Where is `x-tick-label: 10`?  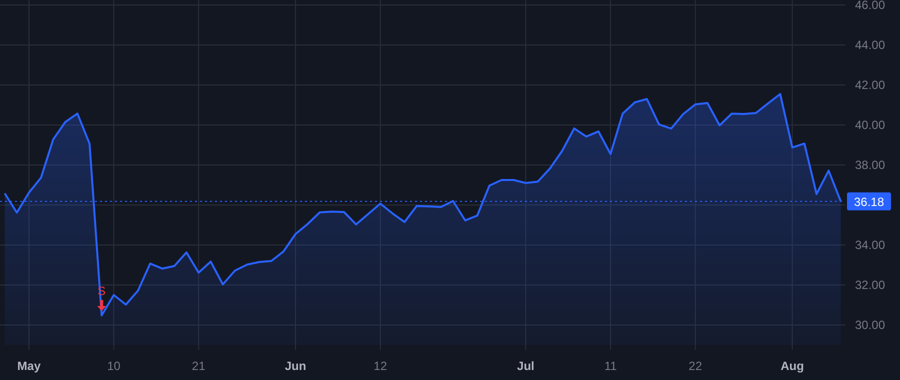
x-tick-label: 10 is located at coordinates (114, 366).